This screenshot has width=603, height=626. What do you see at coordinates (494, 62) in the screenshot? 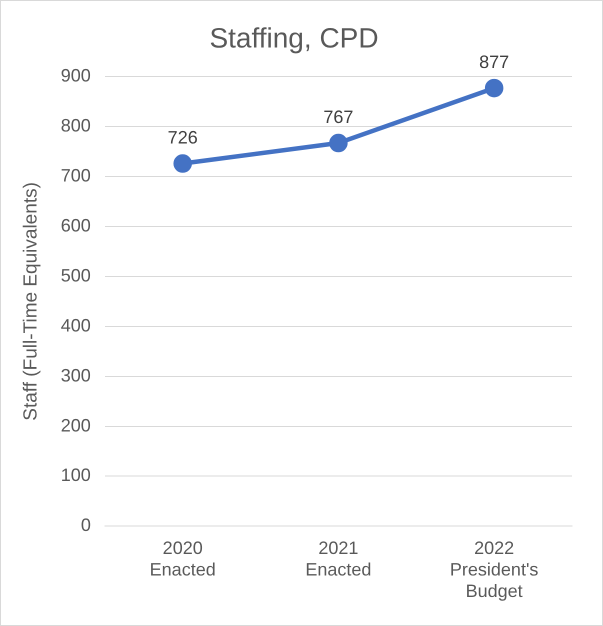
I see `data-label: 877` at bounding box center [494, 62].